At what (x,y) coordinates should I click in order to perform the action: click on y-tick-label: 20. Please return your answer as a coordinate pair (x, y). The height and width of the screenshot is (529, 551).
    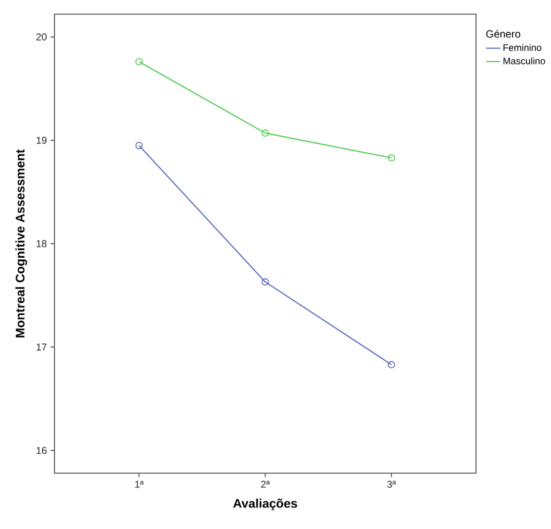
    Looking at the image, I should click on (41, 36).